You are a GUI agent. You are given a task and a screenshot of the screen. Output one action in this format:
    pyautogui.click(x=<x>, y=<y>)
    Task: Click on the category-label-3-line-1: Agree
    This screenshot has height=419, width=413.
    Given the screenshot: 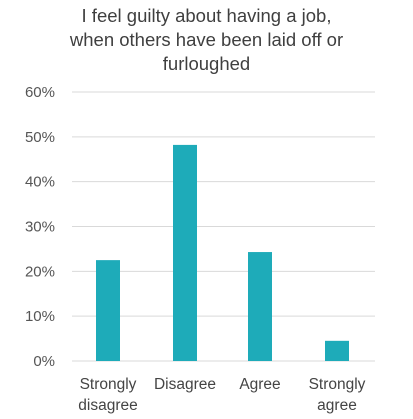 What is the action you would take?
    pyautogui.click(x=259, y=384)
    